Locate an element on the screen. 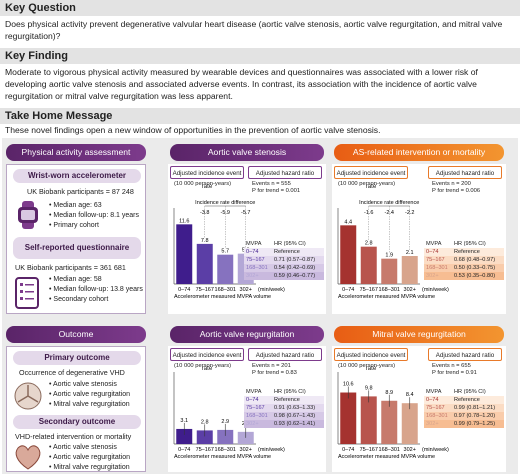  key-question-header: Key Question is located at coordinates (260, 8).